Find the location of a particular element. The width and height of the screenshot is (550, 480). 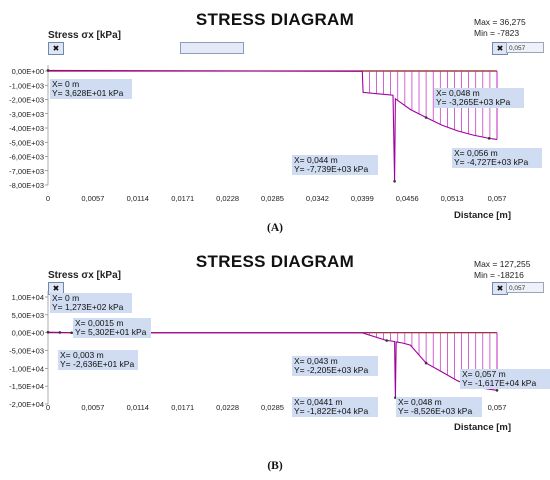

y-tick-label: 5,00E+03 is located at coordinates (28, 315).